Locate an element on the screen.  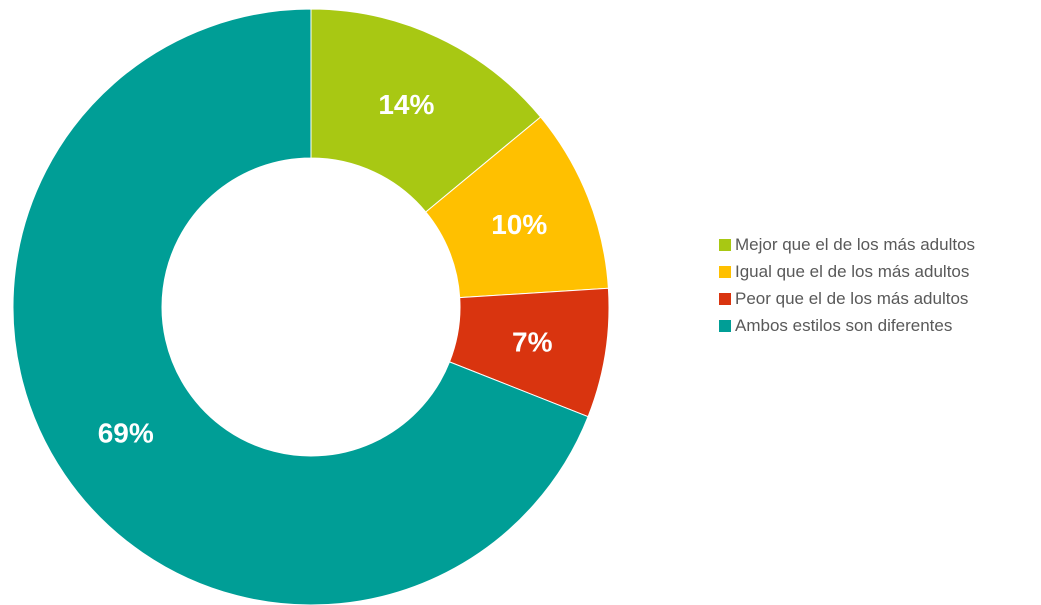
slice-label-igual: 10% is located at coordinates (519, 224).